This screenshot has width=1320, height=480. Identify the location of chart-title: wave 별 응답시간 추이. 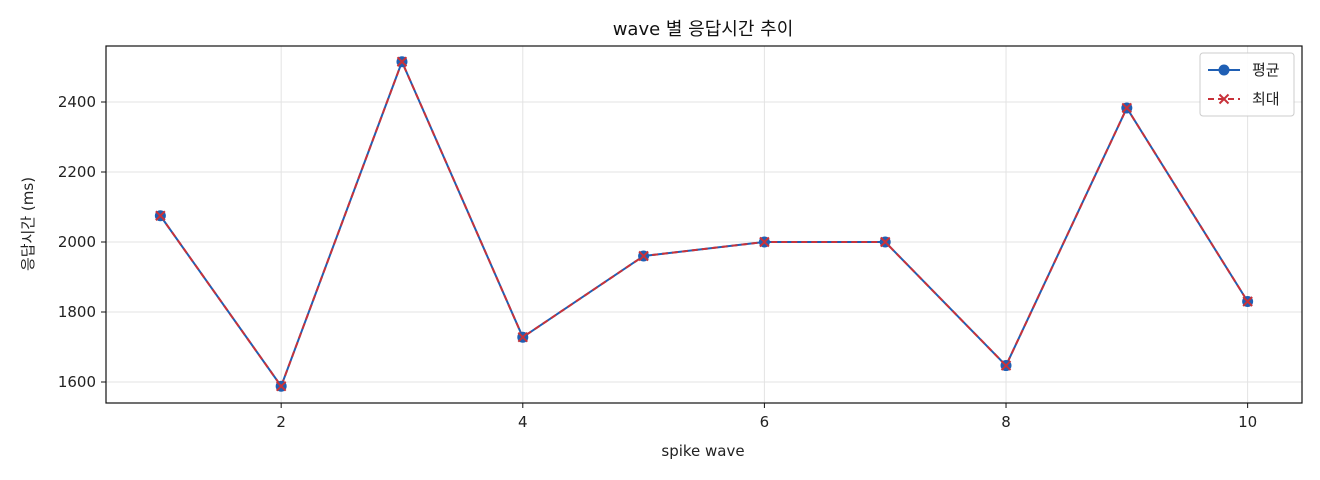
(703, 29).